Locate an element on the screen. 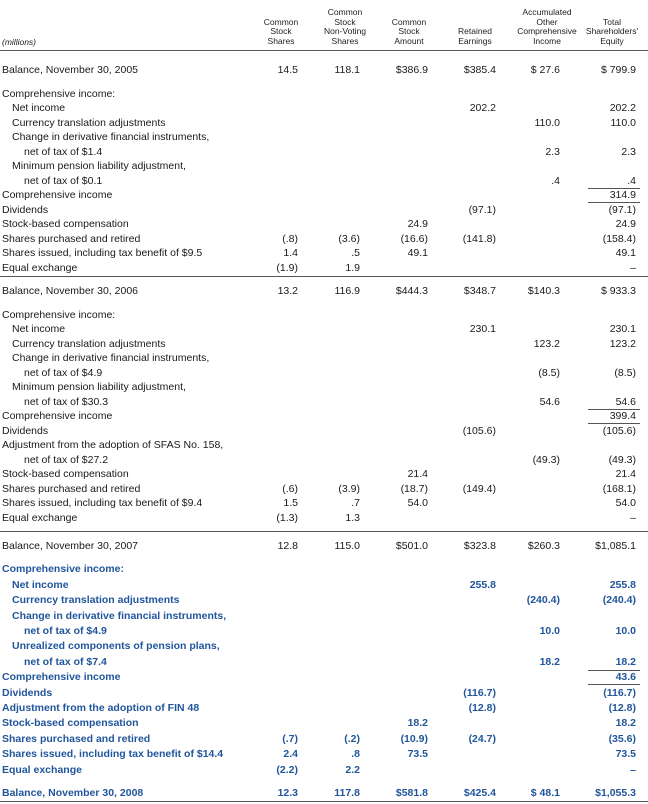  cell-value: 1.9 is located at coordinates (352, 267).